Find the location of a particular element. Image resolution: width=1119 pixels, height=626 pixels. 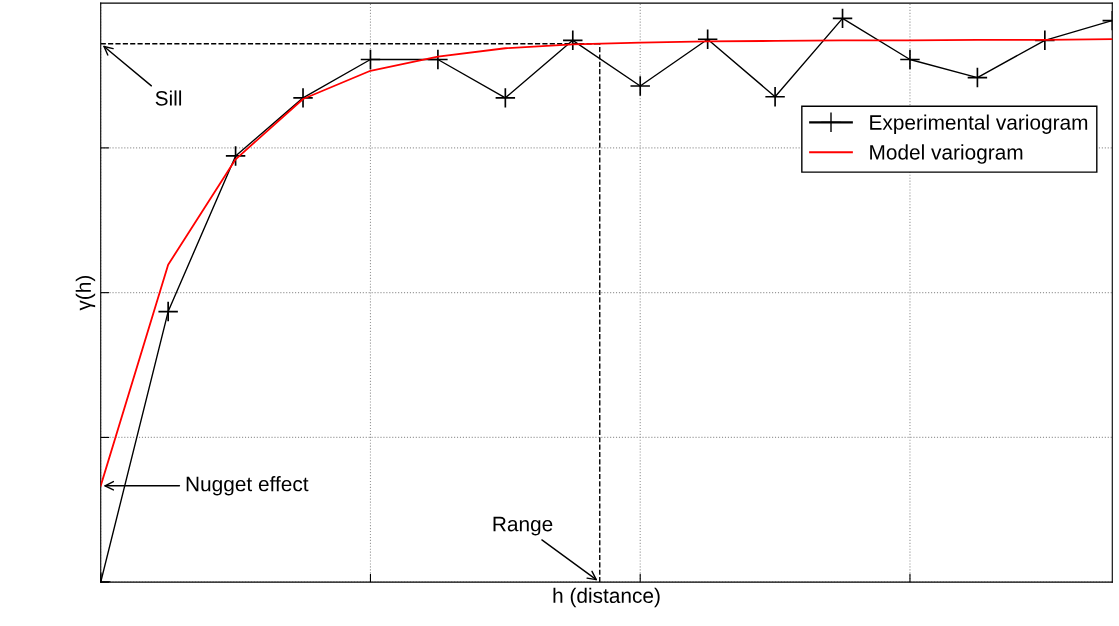

legend-label: Experimental variogram is located at coordinates (979, 124).